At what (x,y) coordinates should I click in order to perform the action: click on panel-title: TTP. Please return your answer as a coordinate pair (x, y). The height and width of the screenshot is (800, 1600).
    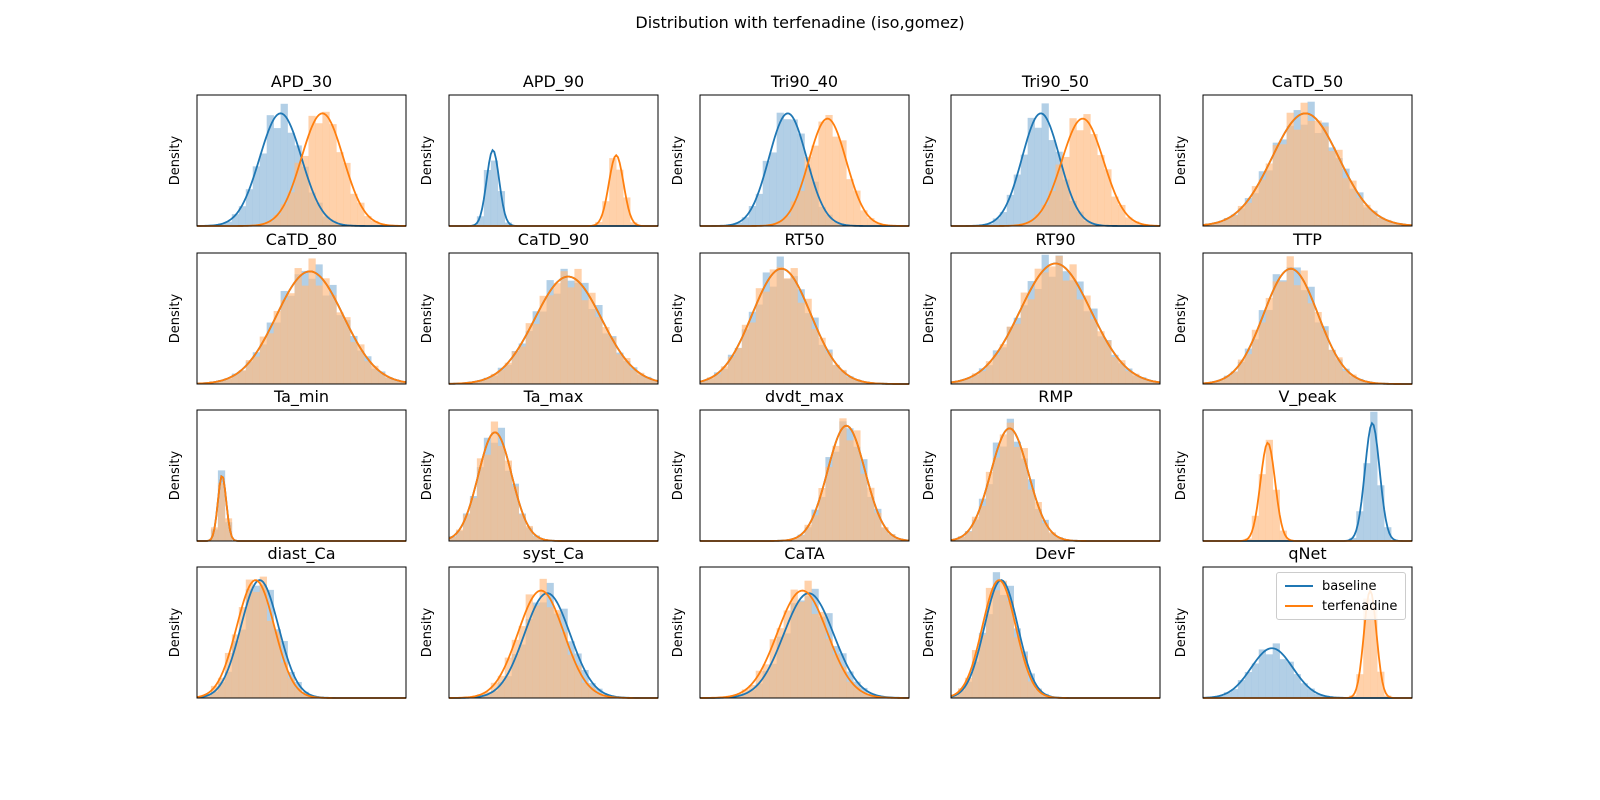
    Looking at the image, I should click on (1307, 239).